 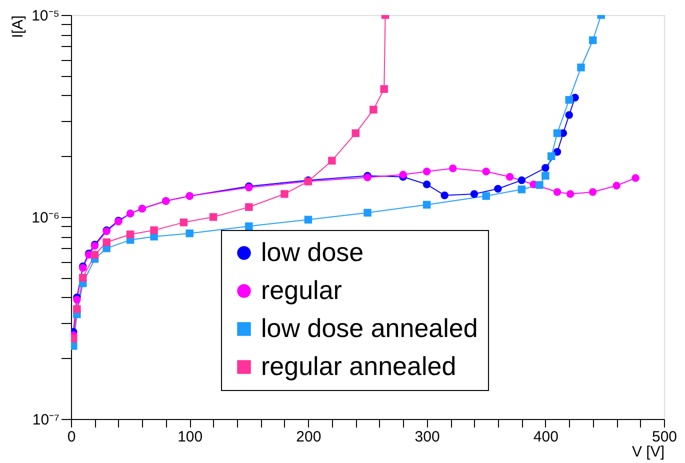 What do you see at coordinates (46, 218) in the screenshot?
I see `y-tick-label: 10⁻⁶` at bounding box center [46, 218].